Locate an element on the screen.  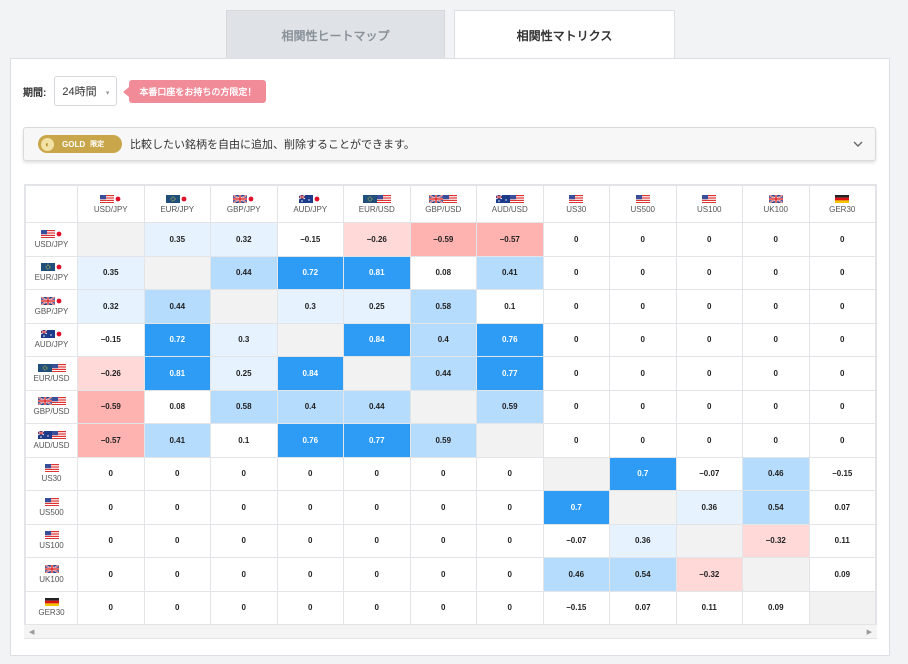
gold-badge: ◐ GOLD 限定 is located at coordinates (80, 144).